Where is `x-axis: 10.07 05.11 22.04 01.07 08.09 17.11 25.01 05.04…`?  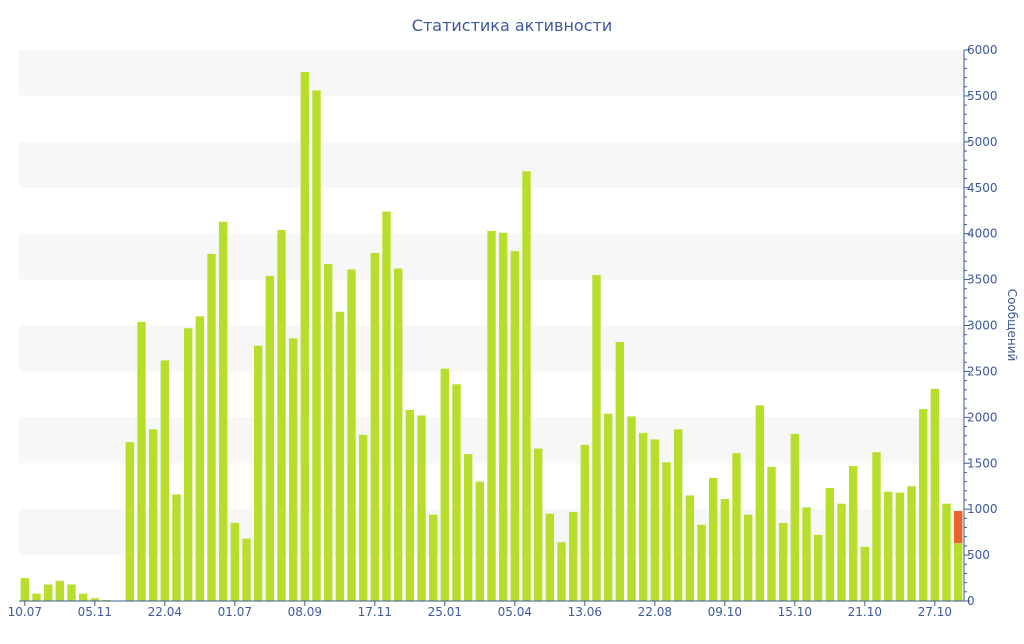 x-axis: 10.07 05.11 22.04 01.07 08.09 17.11 25.01 05.04… is located at coordinates (486, 609).